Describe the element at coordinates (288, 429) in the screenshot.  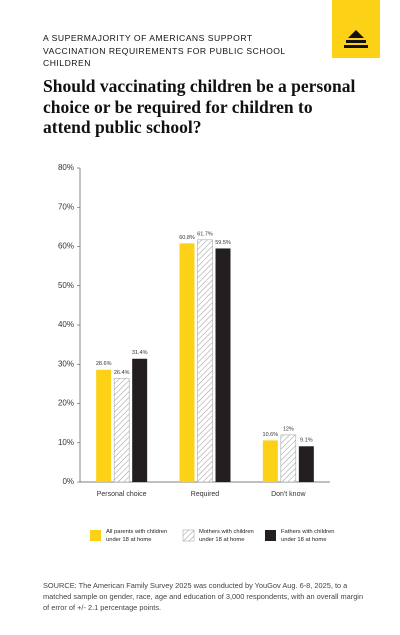
I see `value-label: 12%` at that location.